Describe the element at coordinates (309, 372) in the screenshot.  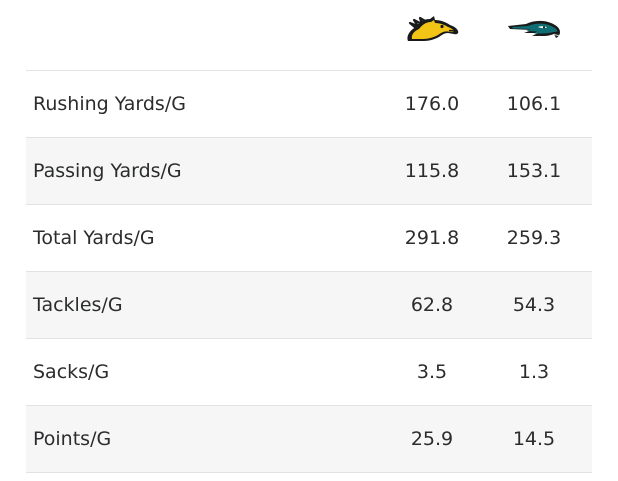
I see `table-row: Sacks/G 3.5 1.3` at that location.